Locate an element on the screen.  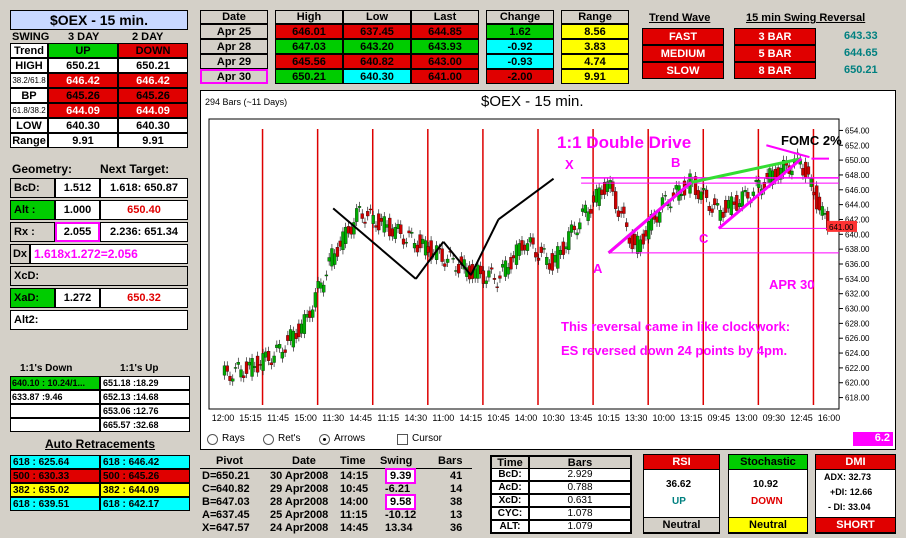
daily-high: 645.56 is located at coordinates (309, 61).